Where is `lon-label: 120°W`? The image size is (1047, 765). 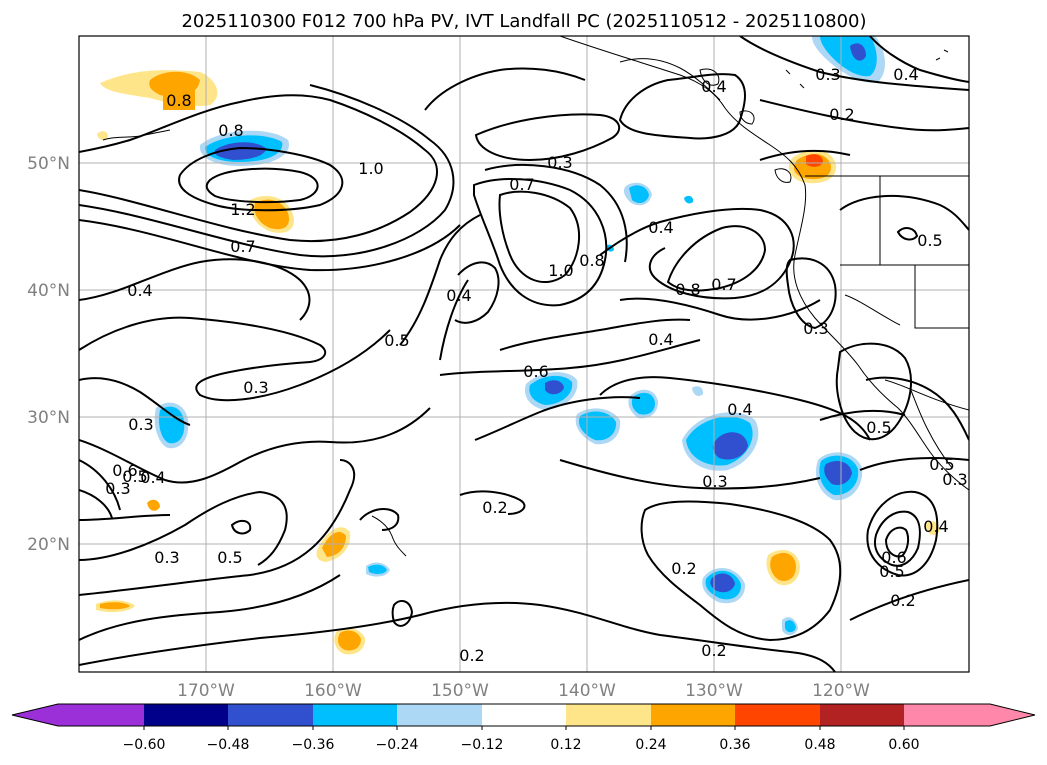 lon-label: 120°W is located at coordinates (841, 691).